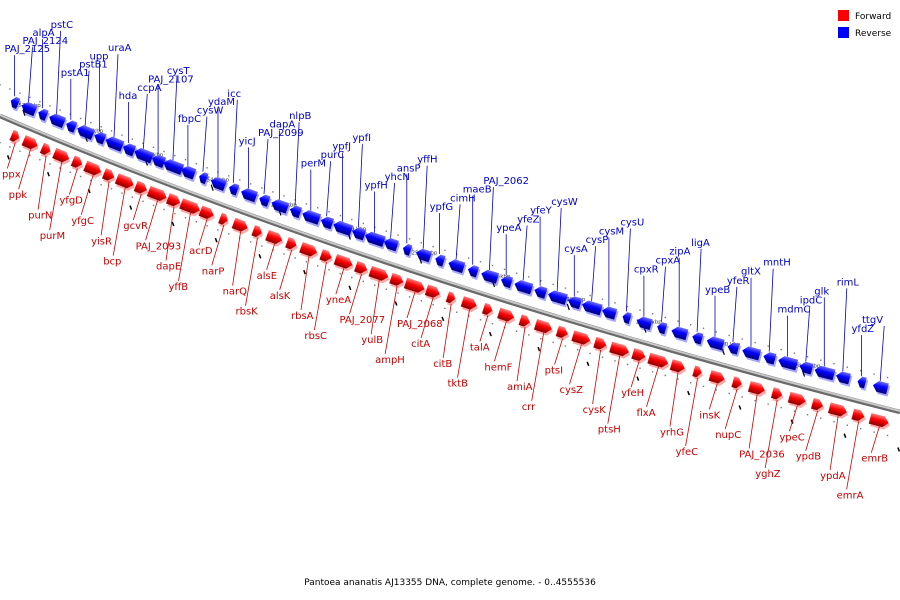 The image size is (900, 600). What do you see at coordinates (582, 339) in the screenshot?
I see `gene-arrow-cysz` at bounding box center [582, 339].